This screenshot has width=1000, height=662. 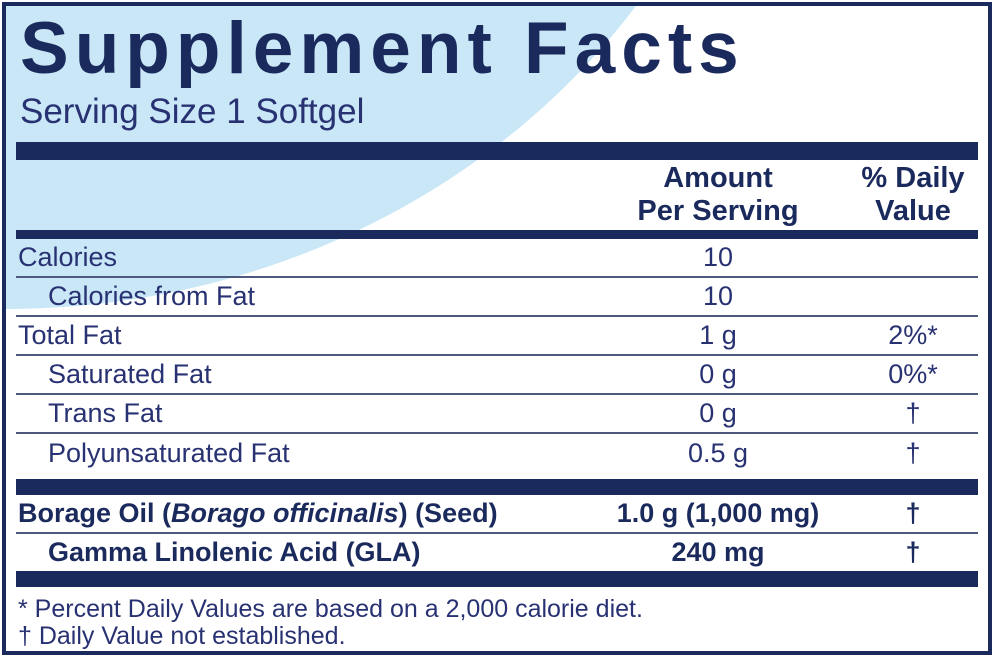 I want to click on row-label-latin-name: Borago officinalis, so click(x=285, y=513).